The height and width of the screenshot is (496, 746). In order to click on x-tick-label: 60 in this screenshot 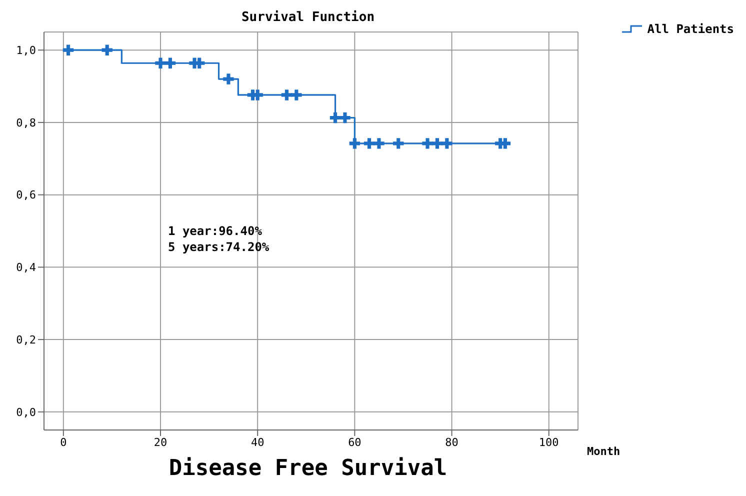, I will do `click(355, 442)`.